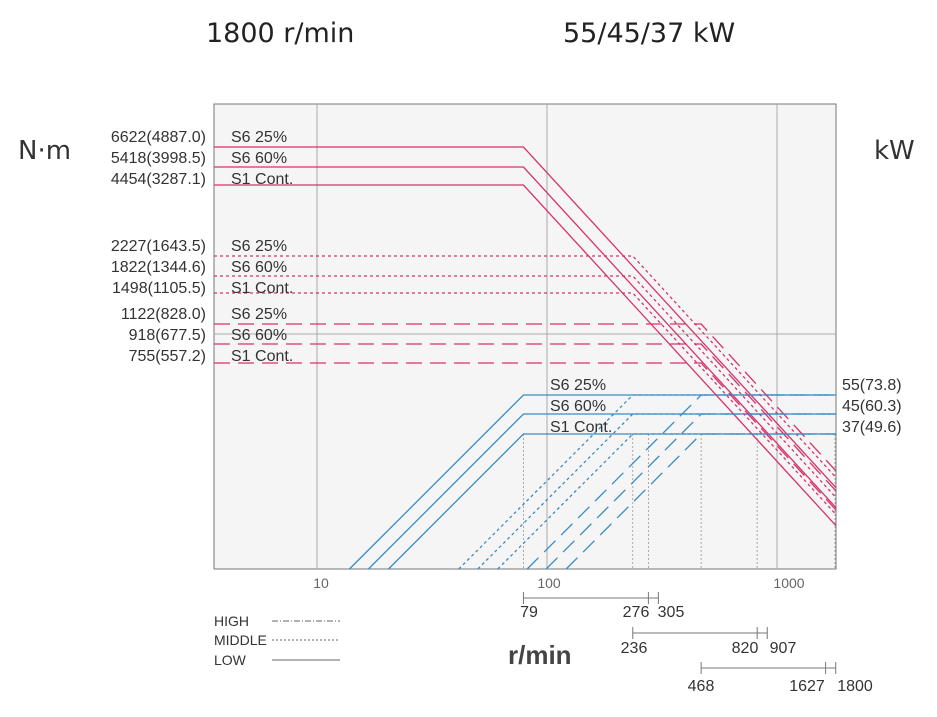 Image resolution: width=937 pixels, height=717 pixels. Describe the element at coordinates (159, 288) in the screenshot. I see `torque-value-middle-s1: 1498(1105.5)` at that location.